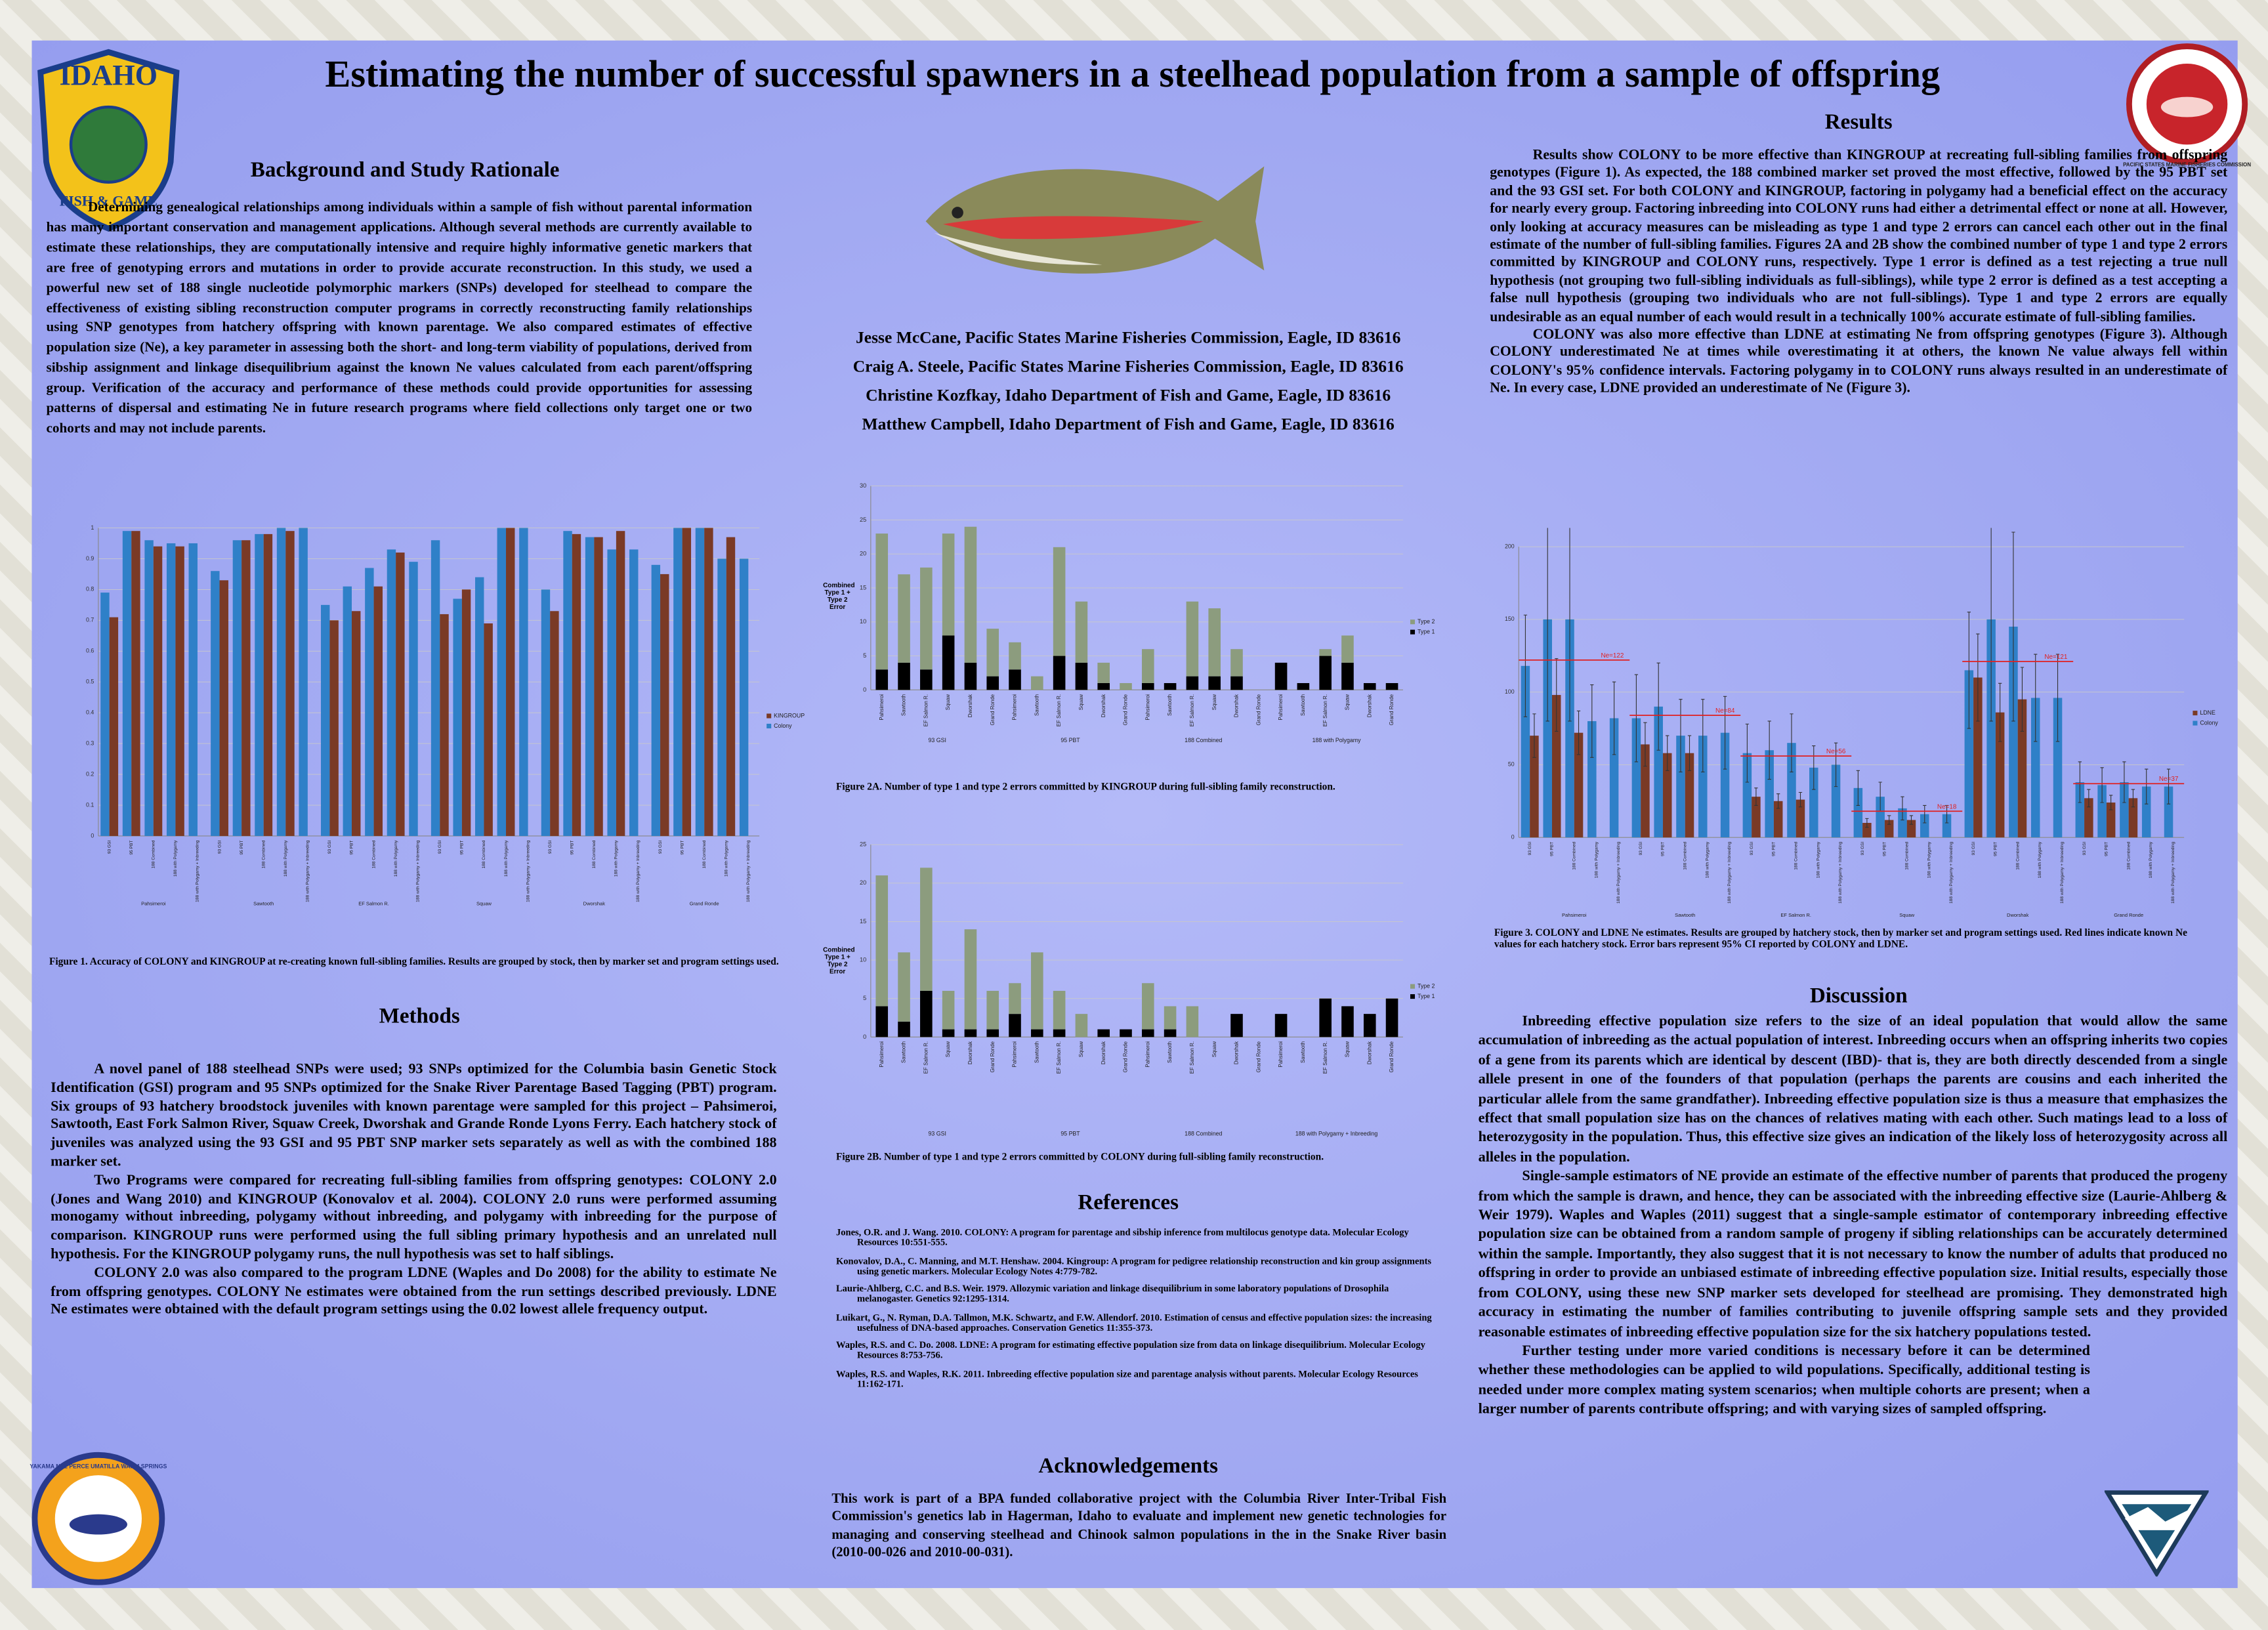 Image resolution: width=2268 pixels, height=1630 pixels. I want to click on group-label: 93 GSI, so click(937, 740).